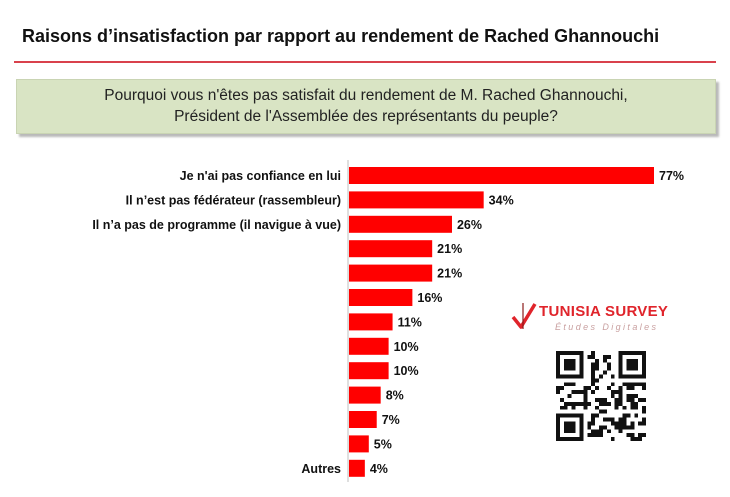  What do you see at coordinates (604, 311) in the screenshot?
I see `brand-name: TUNISIA SURVEY` at bounding box center [604, 311].